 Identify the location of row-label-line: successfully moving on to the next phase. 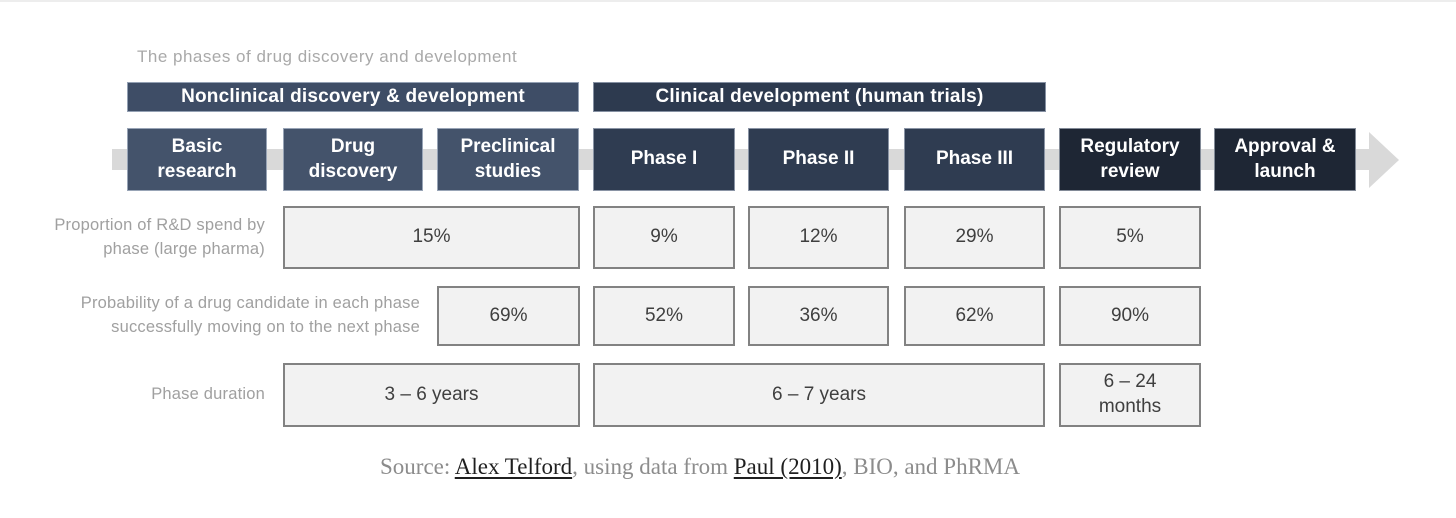
(265, 327).